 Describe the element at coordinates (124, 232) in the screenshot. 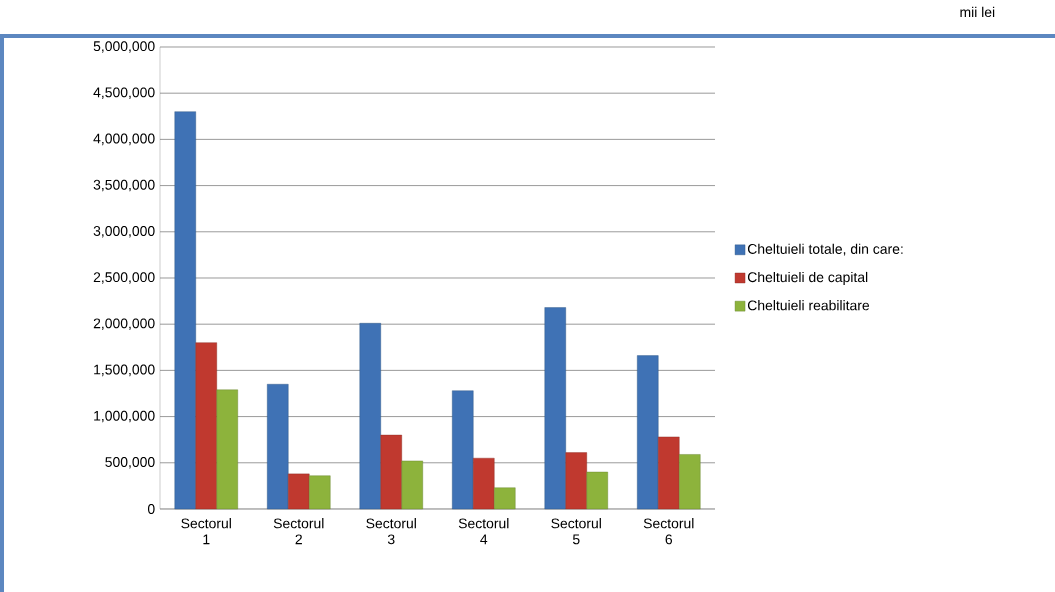

I see `y-tick-label: 3,000,000` at that location.